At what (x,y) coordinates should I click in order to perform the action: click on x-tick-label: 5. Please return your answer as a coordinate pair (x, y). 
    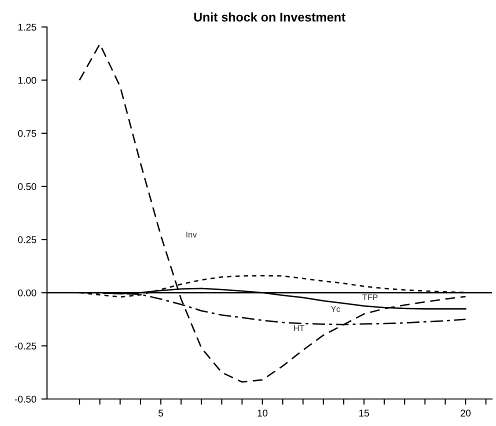
    Looking at the image, I should click on (161, 413).